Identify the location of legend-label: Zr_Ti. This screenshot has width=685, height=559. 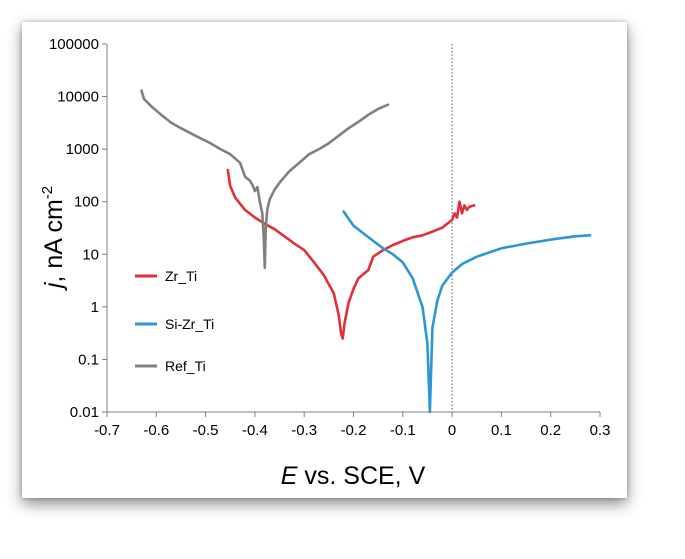
(181, 276).